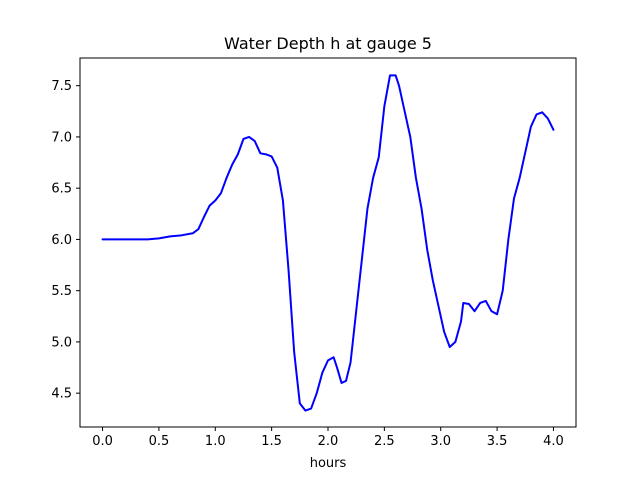  I want to click on y-tick-label: 4.5, so click(61, 394).